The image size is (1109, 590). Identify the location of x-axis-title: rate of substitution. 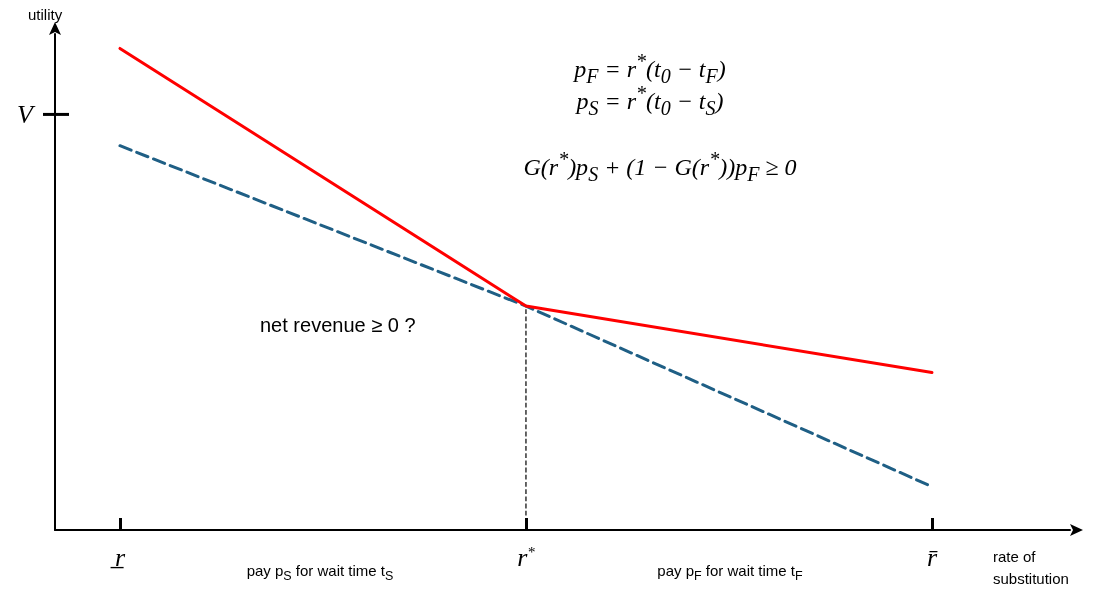
(1031, 568).